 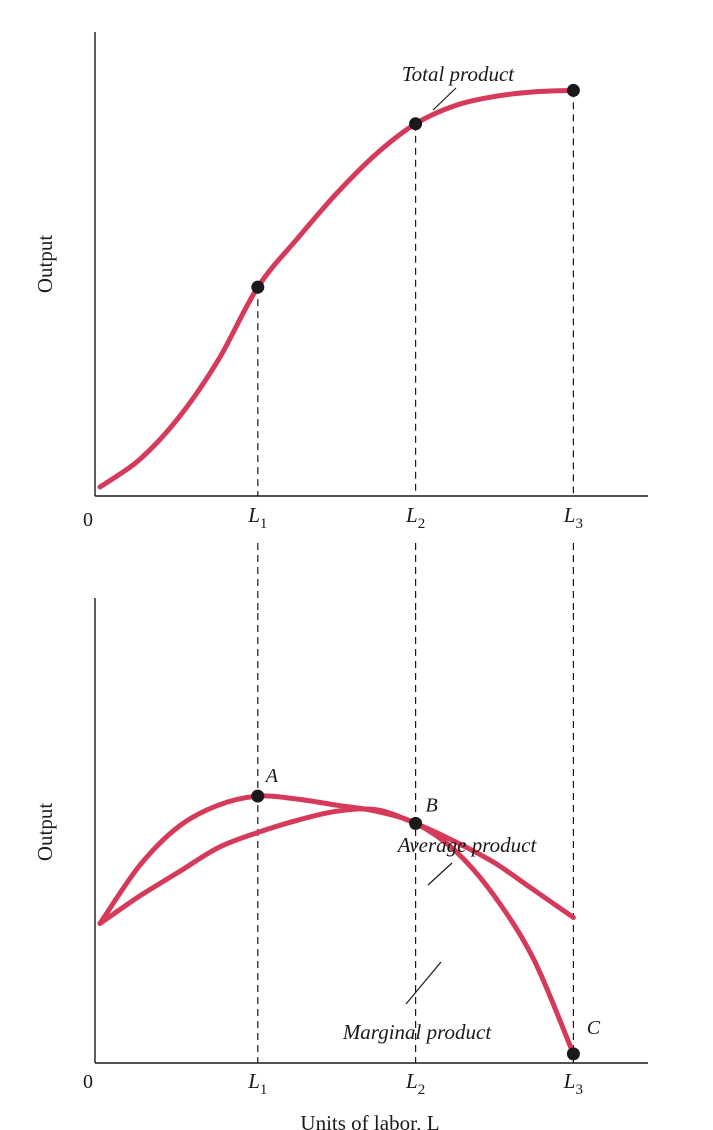 I want to click on bottom-y-axis-label: Output, so click(x=45, y=832).